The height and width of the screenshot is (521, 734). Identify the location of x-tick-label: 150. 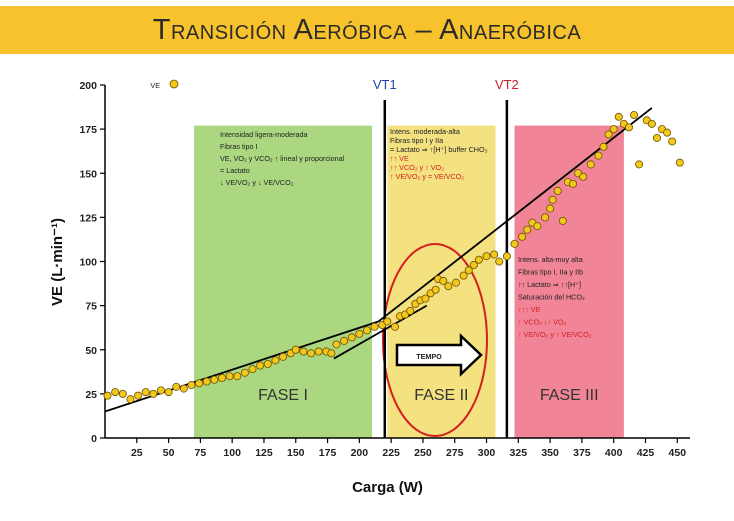
(296, 453).